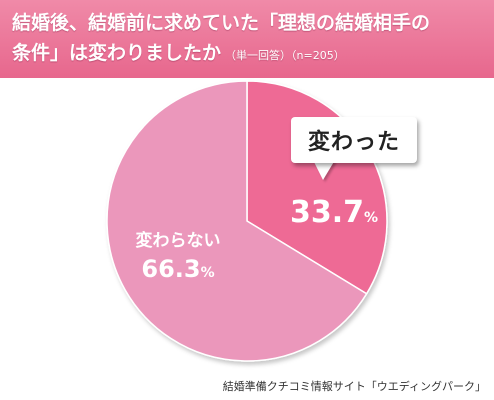  Describe the element at coordinates (285, 55) in the screenshot. I see `survey-note: （単一回答）（n=205）` at that location.